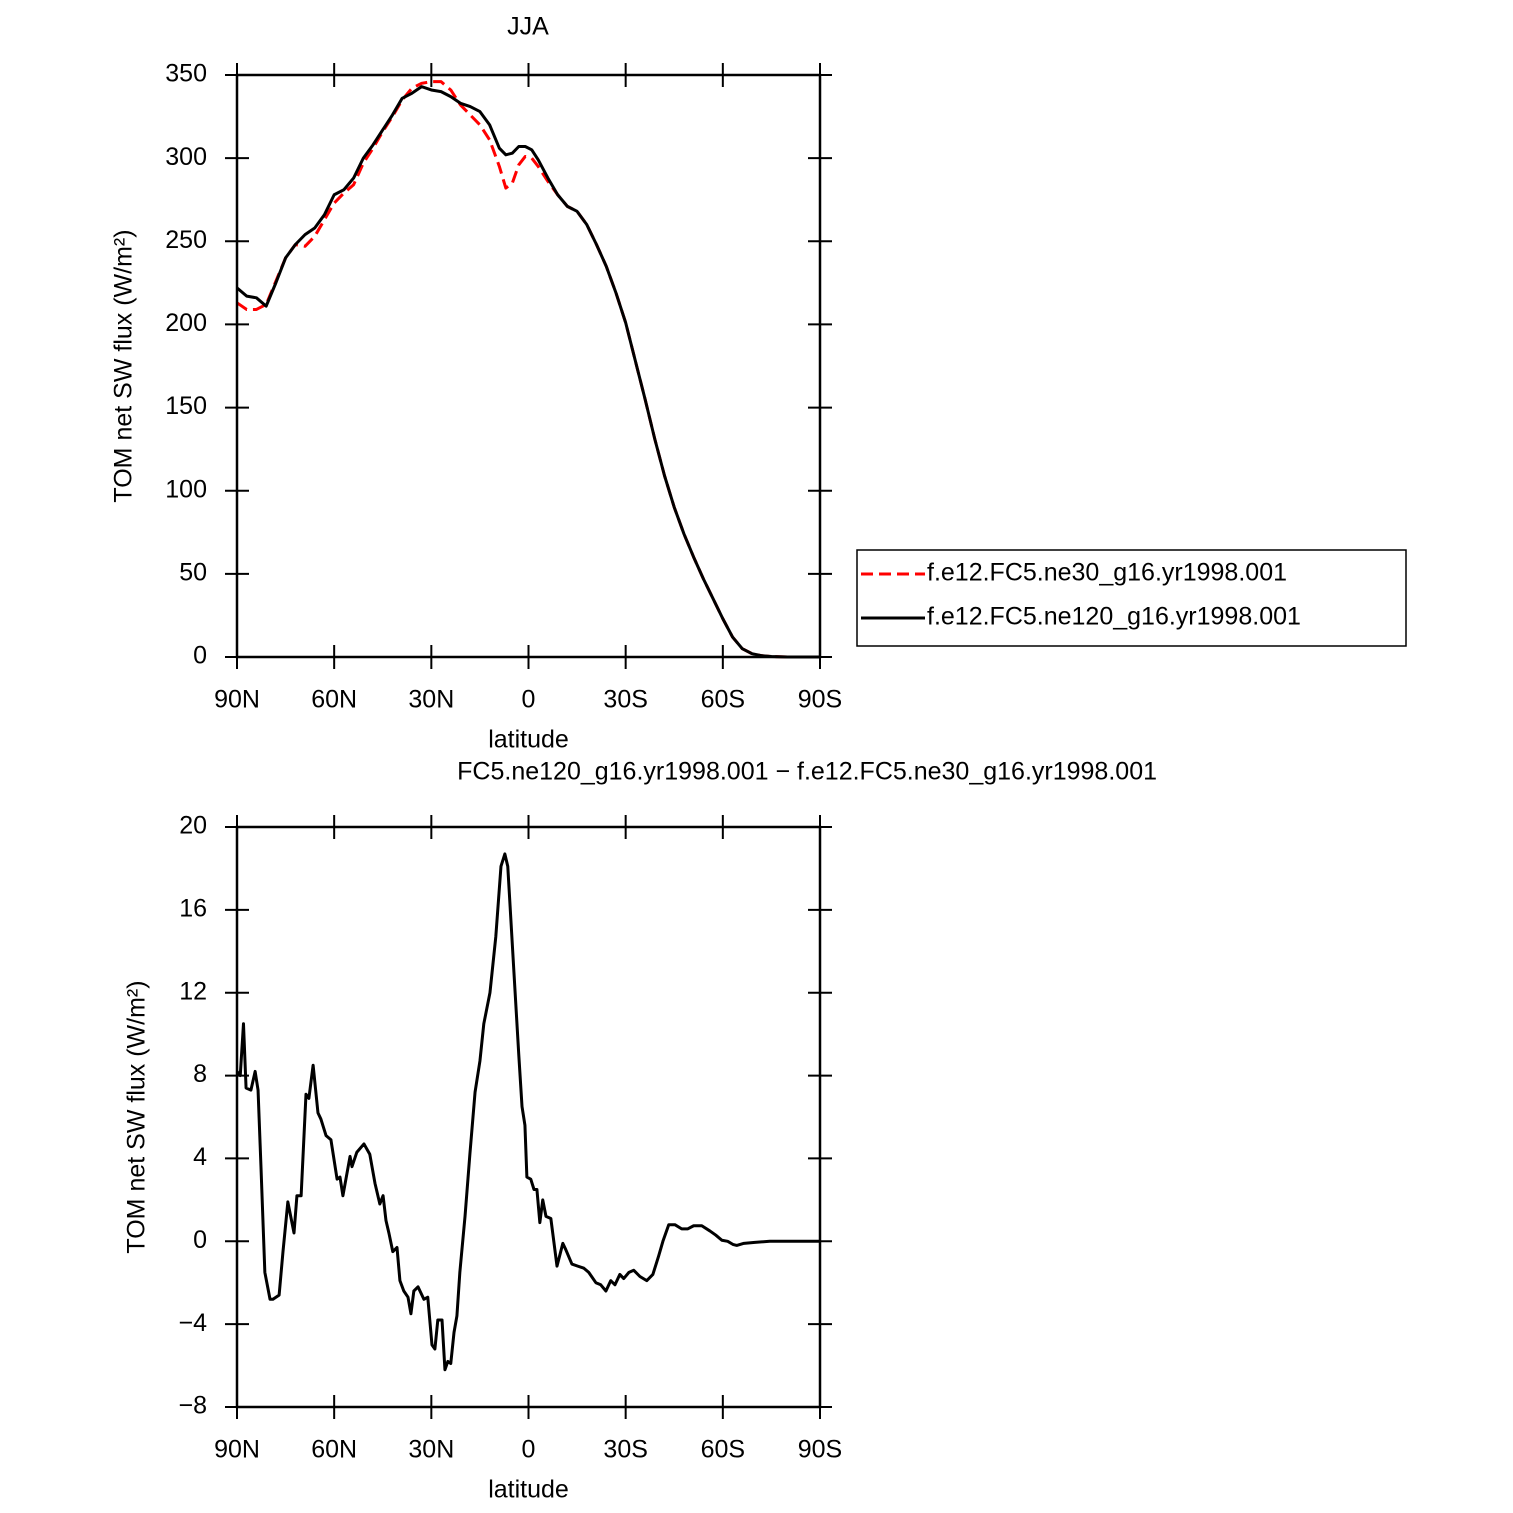 This screenshot has height=1513, width=1513. I want to click on legend-label: f.e12.FC5.ne120_g16.yr1998.001, so click(1114, 617).